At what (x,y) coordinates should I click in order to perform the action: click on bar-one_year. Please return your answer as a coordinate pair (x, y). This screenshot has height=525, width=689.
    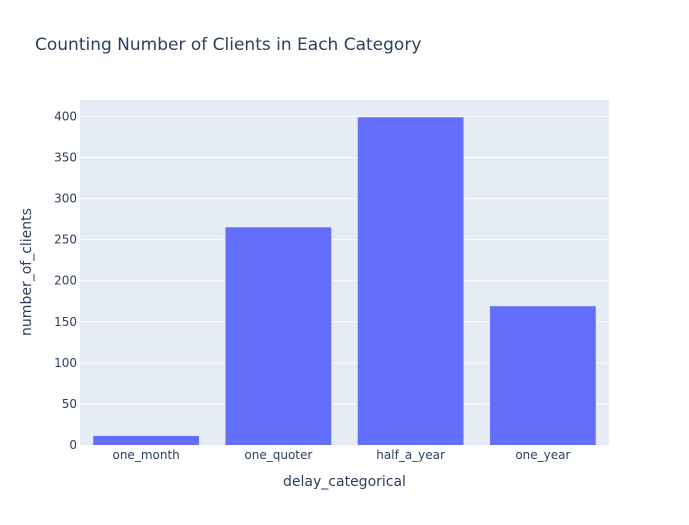
    Looking at the image, I should click on (542, 375).